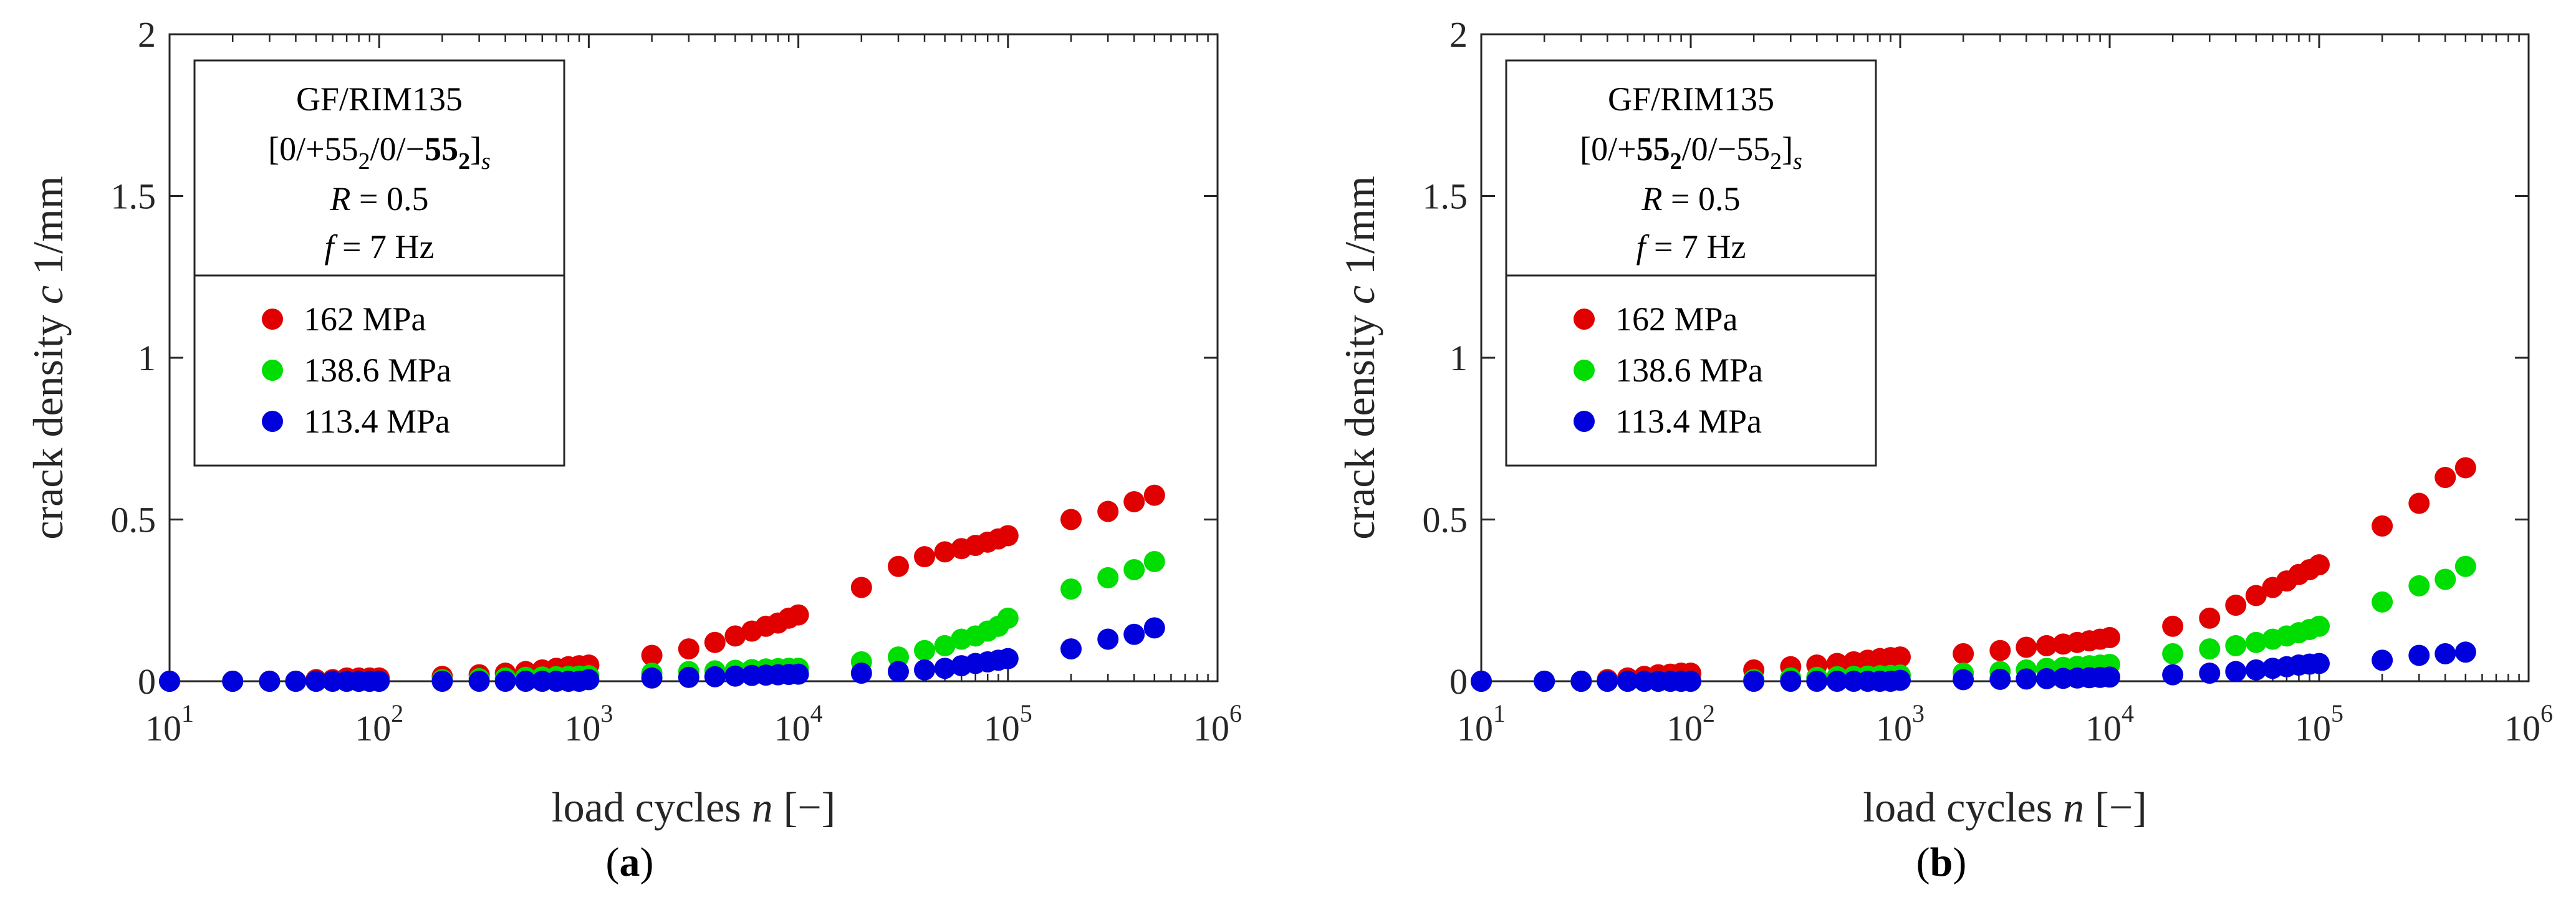 Image resolution: width=2576 pixels, height=905 pixels. What do you see at coordinates (2528, 724) in the screenshot?
I see `x-tick-label: 10⁶` at bounding box center [2528, 724].